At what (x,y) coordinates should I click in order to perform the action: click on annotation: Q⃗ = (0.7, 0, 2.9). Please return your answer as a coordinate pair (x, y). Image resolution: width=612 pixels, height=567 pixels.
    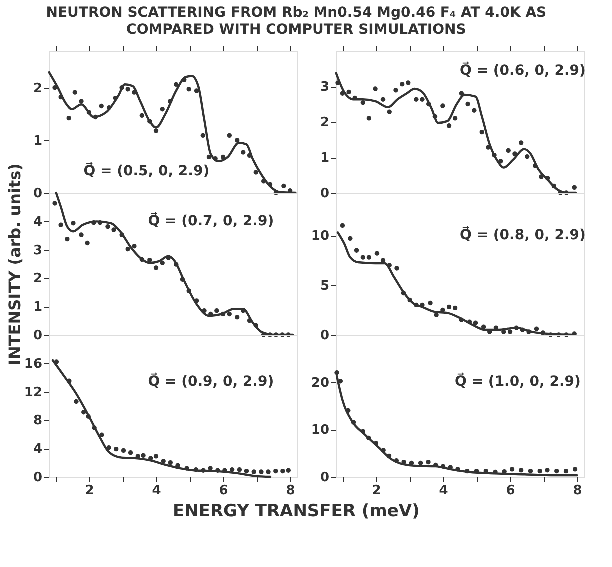
    Looking at the image, I should click on (211, 221).